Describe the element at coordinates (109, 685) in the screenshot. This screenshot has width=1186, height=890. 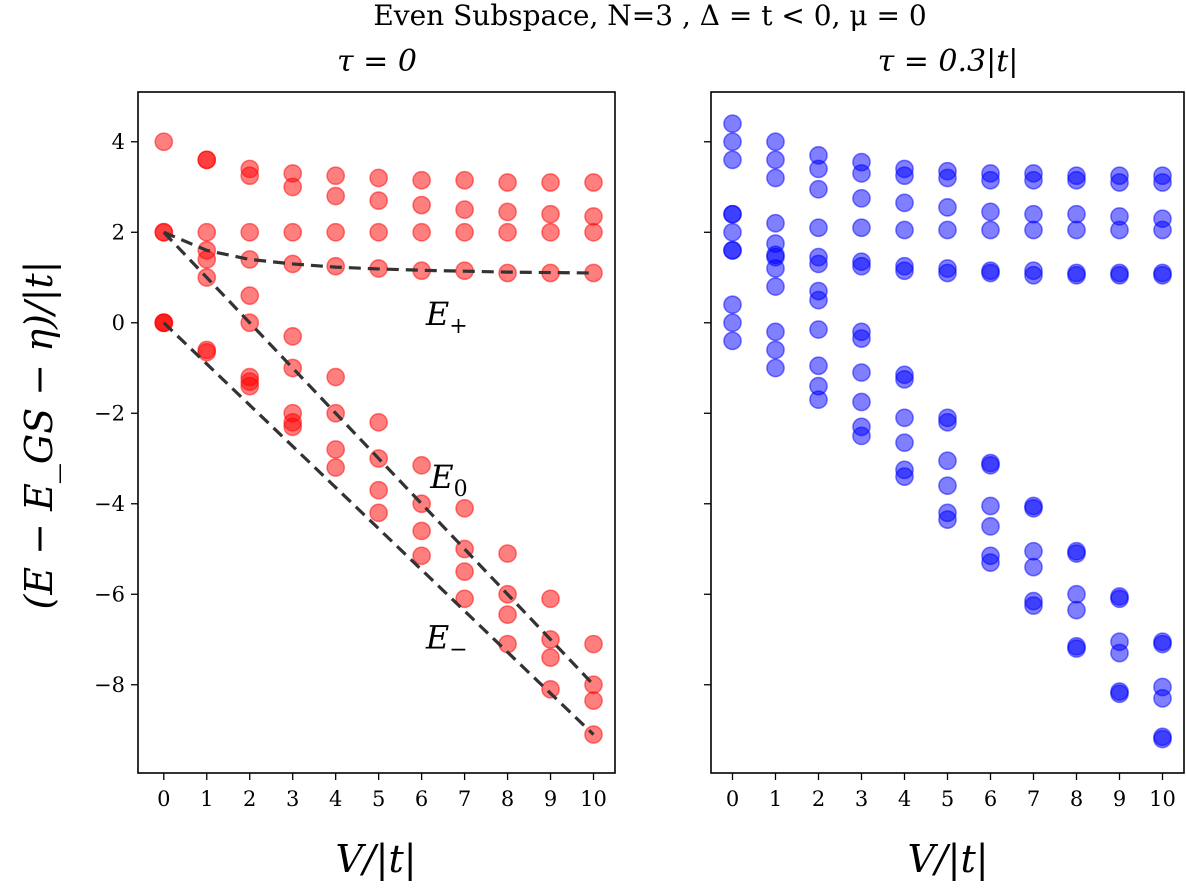
I see `y-tick-label: −8` at that location.